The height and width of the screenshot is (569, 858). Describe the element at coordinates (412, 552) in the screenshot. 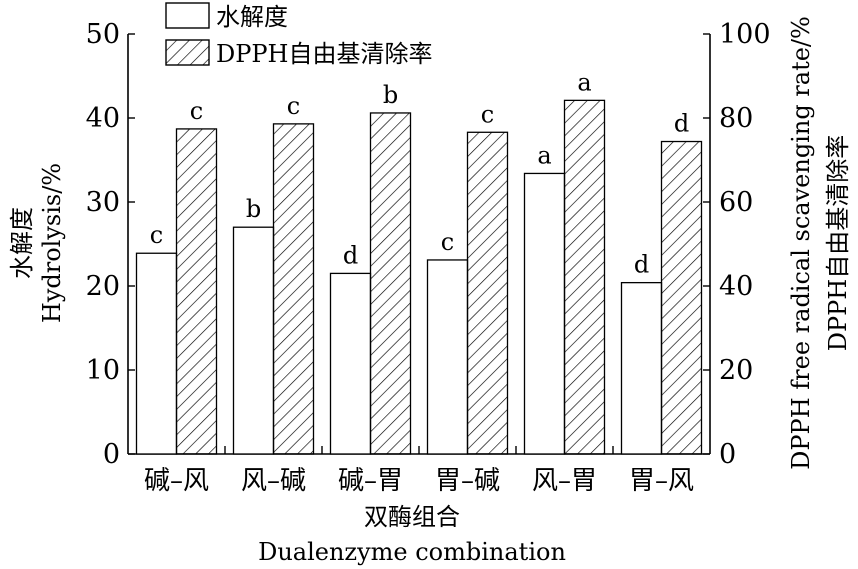

I see `x-axis-title-en: Dualenzyme combination` at that location.